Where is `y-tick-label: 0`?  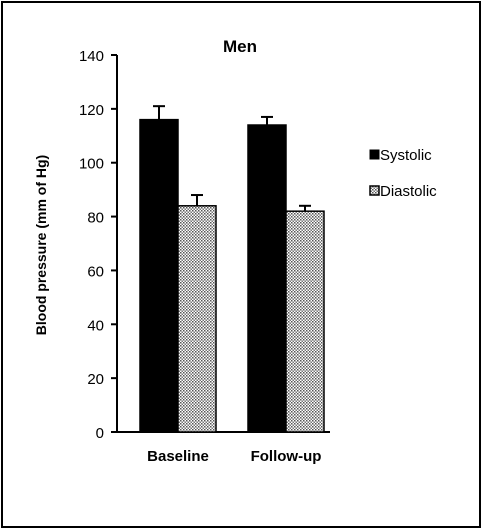 y-tick-label: 0 is located at coordinates (100, 433).